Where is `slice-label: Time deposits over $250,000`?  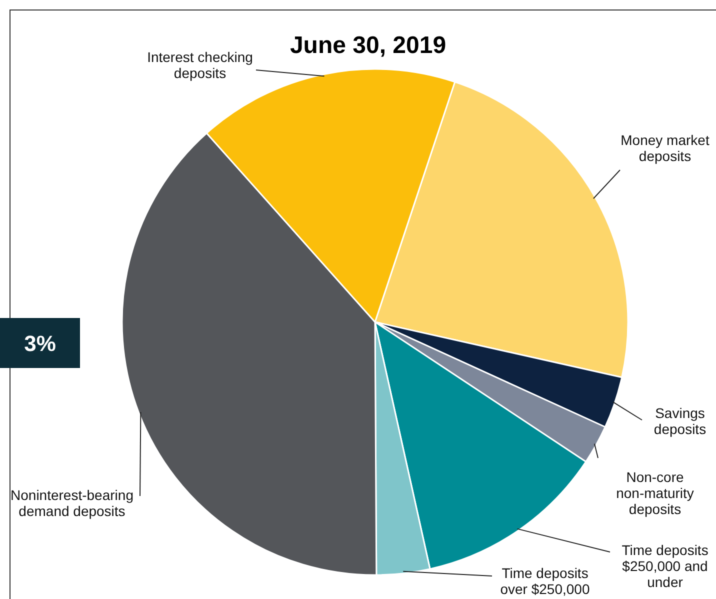 slice-label: Time deposits over $250,000 is located at coordinates (545, 581).